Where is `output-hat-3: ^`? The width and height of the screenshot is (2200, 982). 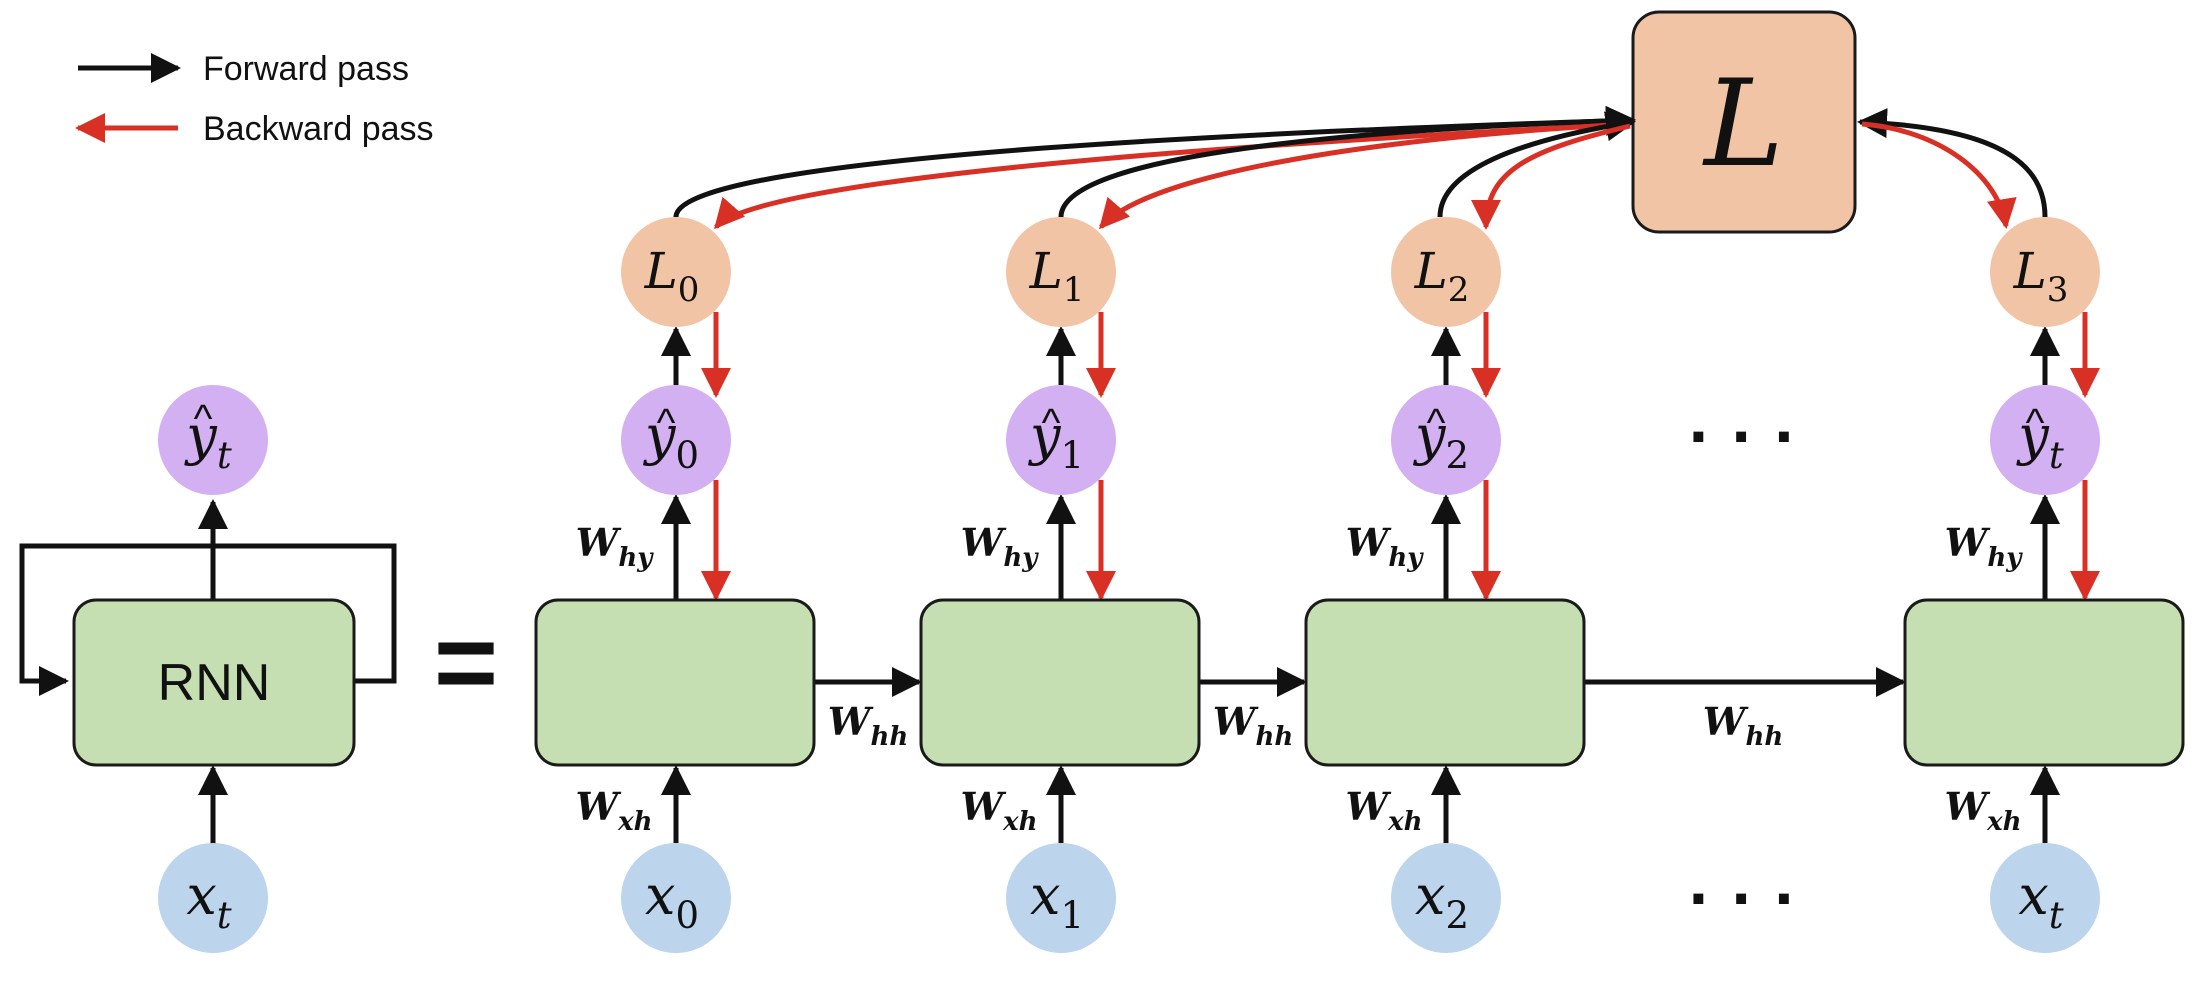
output-hat-3: ^ is located at coordinates (2035, 423).